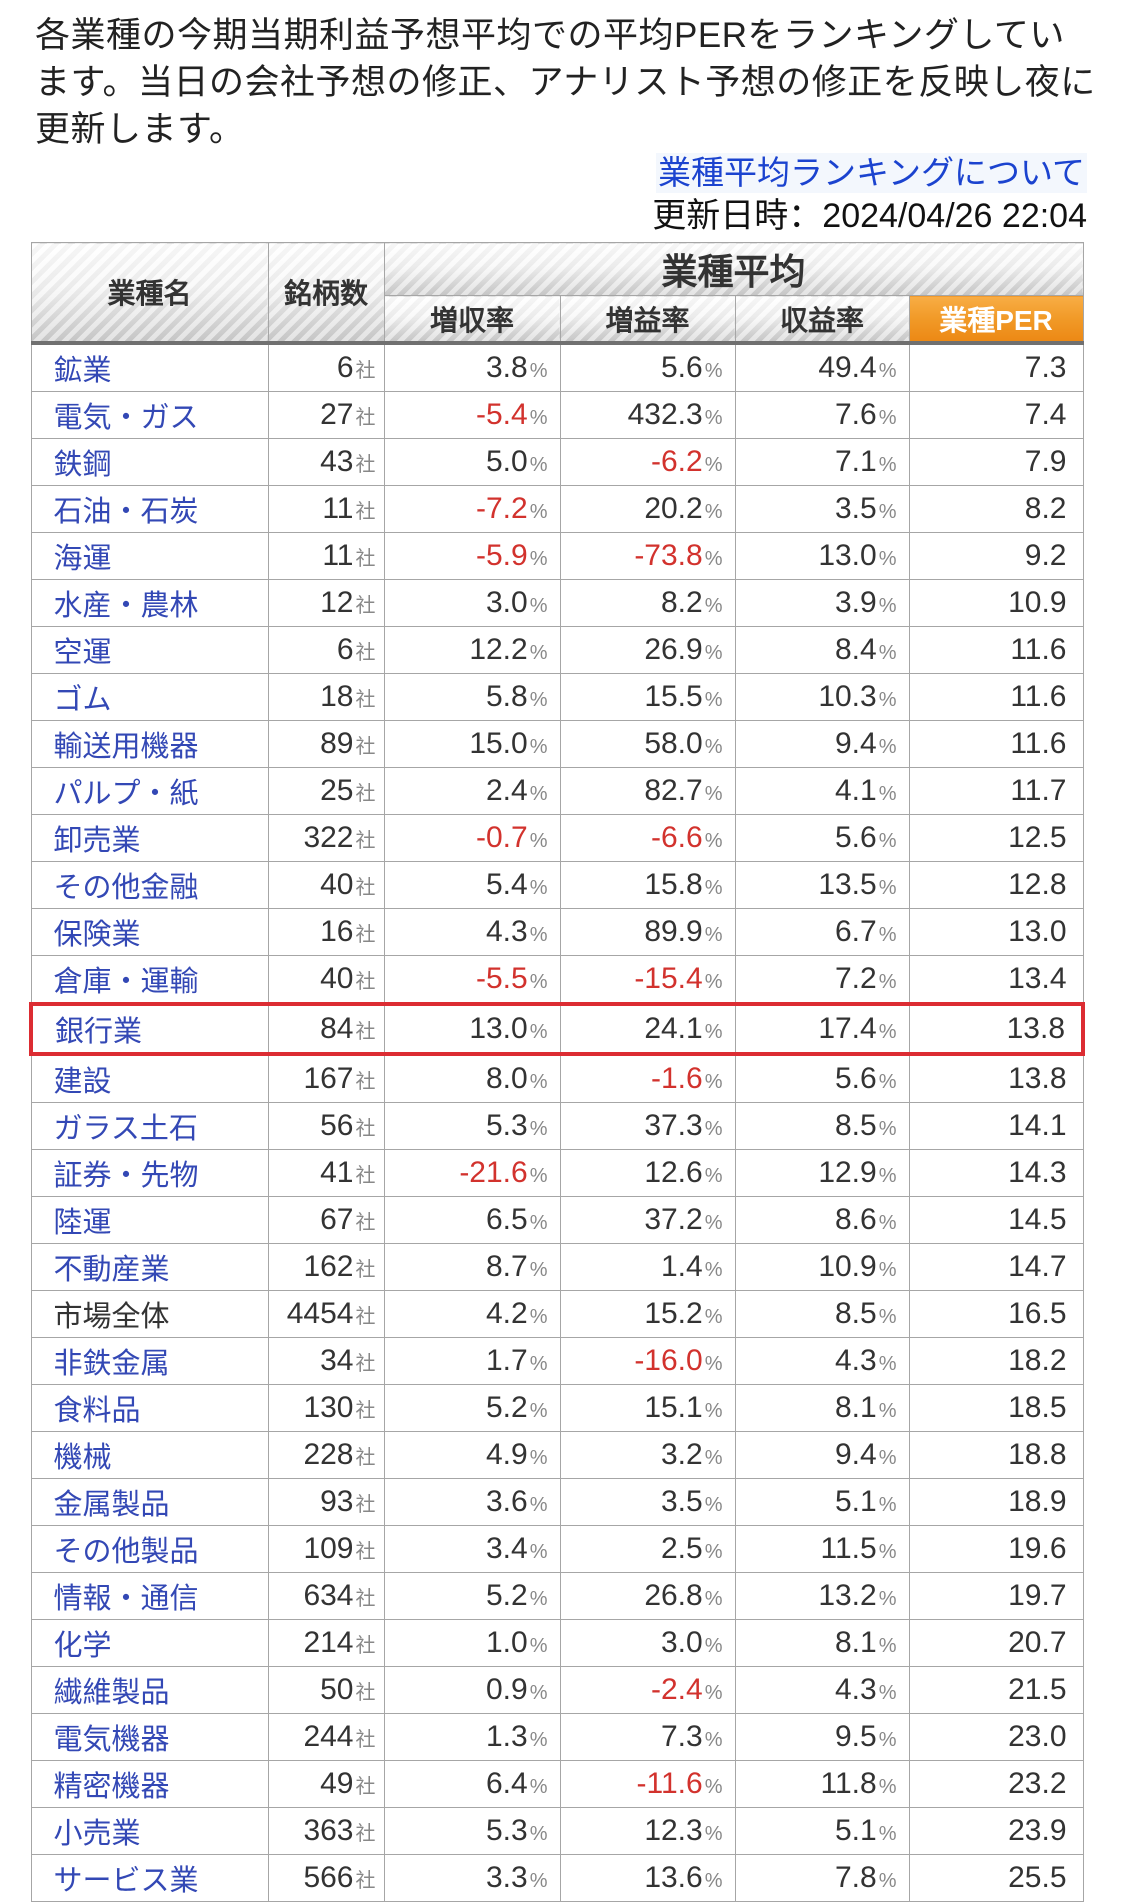 The height and width of the screenshot is (1902, 1125). Describe the element at coordinates (647, 320) in the screenshot. I see `col-header-profit-growth: 増益率` at that location.